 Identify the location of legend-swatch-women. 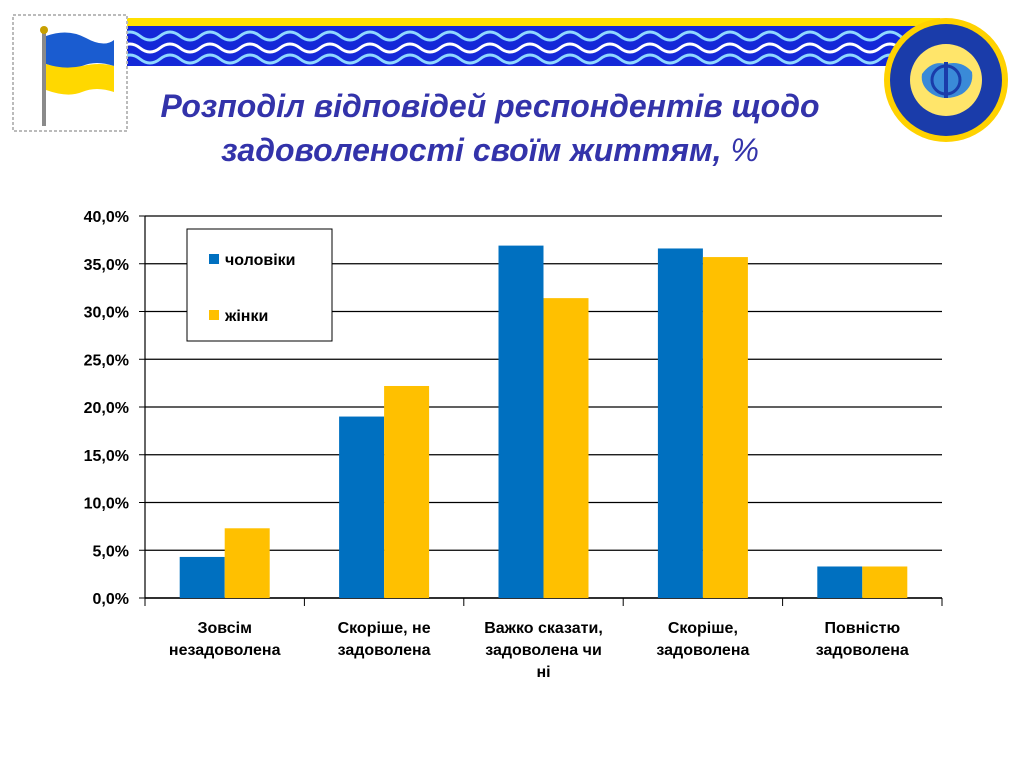
(214, 315).